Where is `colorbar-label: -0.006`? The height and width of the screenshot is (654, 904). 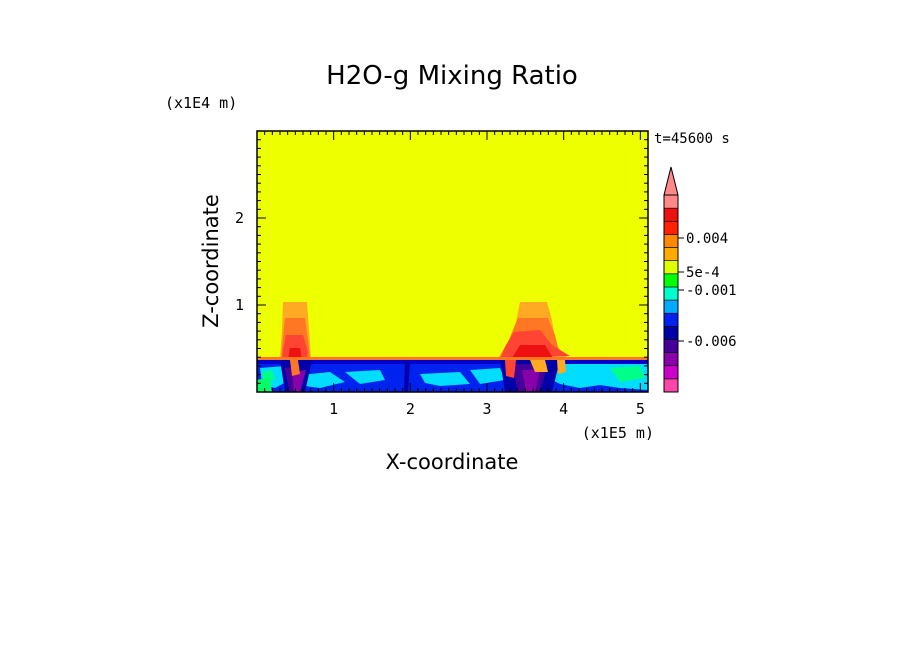 colorbar-label: -0.006 is located at coordinates (711, 342).